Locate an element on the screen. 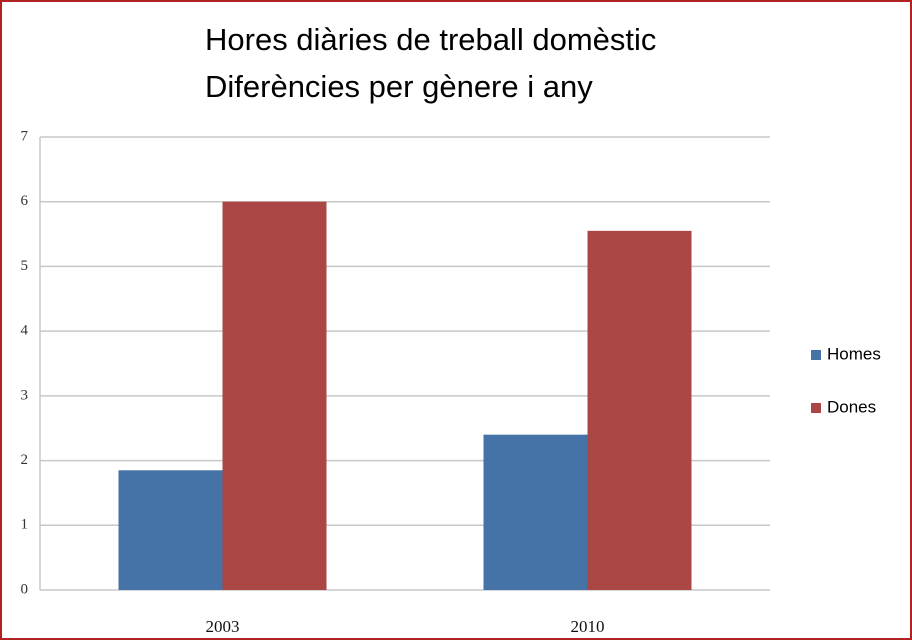  y-tick-label: 4 is located at coordinates (25, 331).